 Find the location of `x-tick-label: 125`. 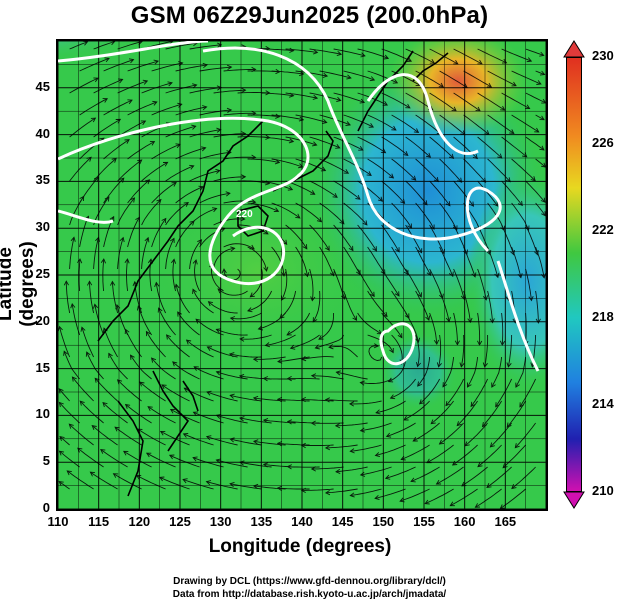

x-tick-label: 125 is located at coordinates (180, 521).